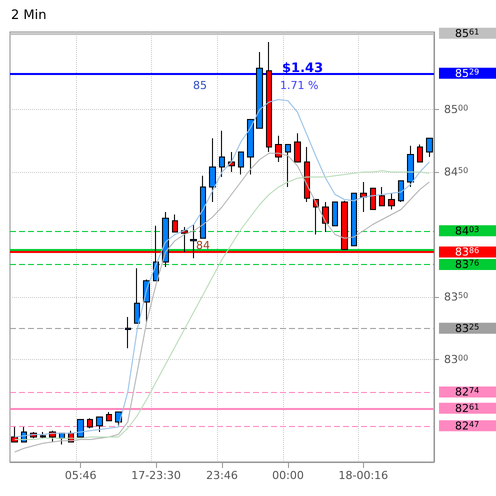 The image size is (496, 496). I want to click on x-tick-label: 05:46, so click(80, 475).